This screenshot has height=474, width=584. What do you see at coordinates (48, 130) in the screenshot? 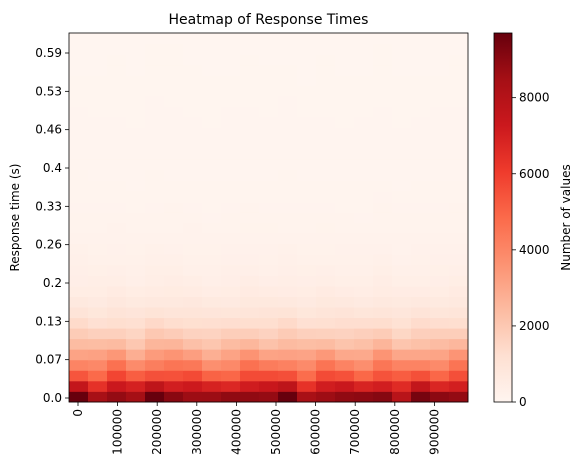
I see `y-tick-label: 0.46` at bounding box center [48, 130].